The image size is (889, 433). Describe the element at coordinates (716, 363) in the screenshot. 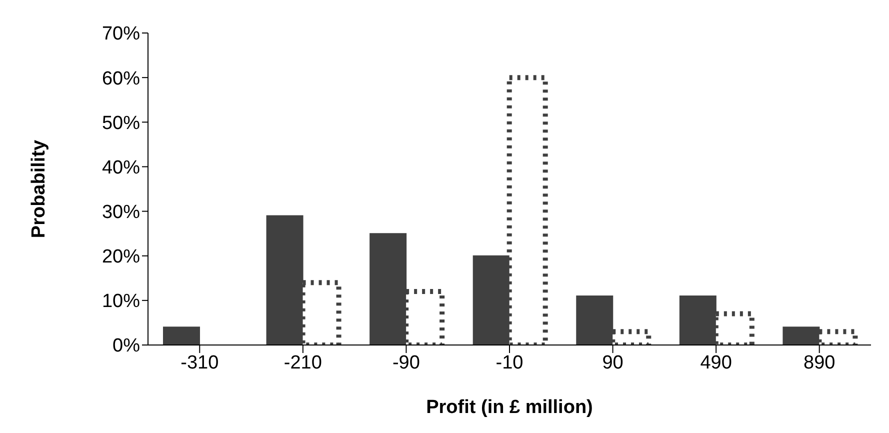

I see `x-tick-label: 490` at that location.